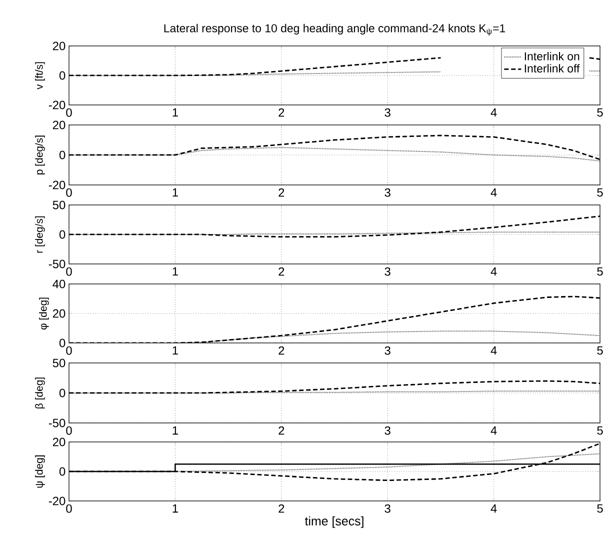  Describe the element at coordinates (40, 155) in the screenshot. I see `y-axis-title: p [deg/s]` at that location.